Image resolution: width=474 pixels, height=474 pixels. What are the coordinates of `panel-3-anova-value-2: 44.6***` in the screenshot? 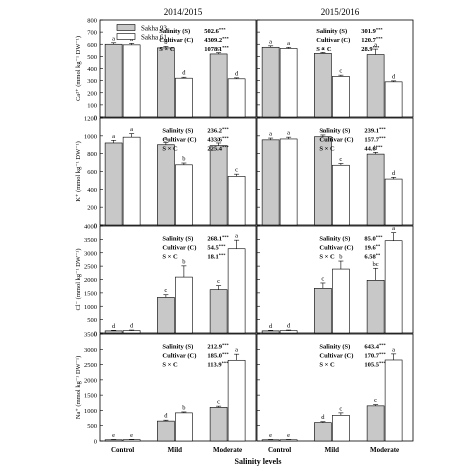 It's located at (373, 148).